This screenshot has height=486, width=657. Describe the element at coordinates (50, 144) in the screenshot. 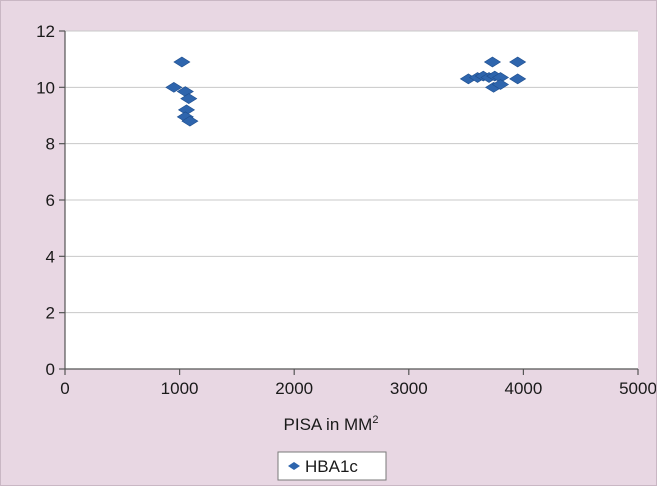

I see `y-tick-label: 8` at that location.